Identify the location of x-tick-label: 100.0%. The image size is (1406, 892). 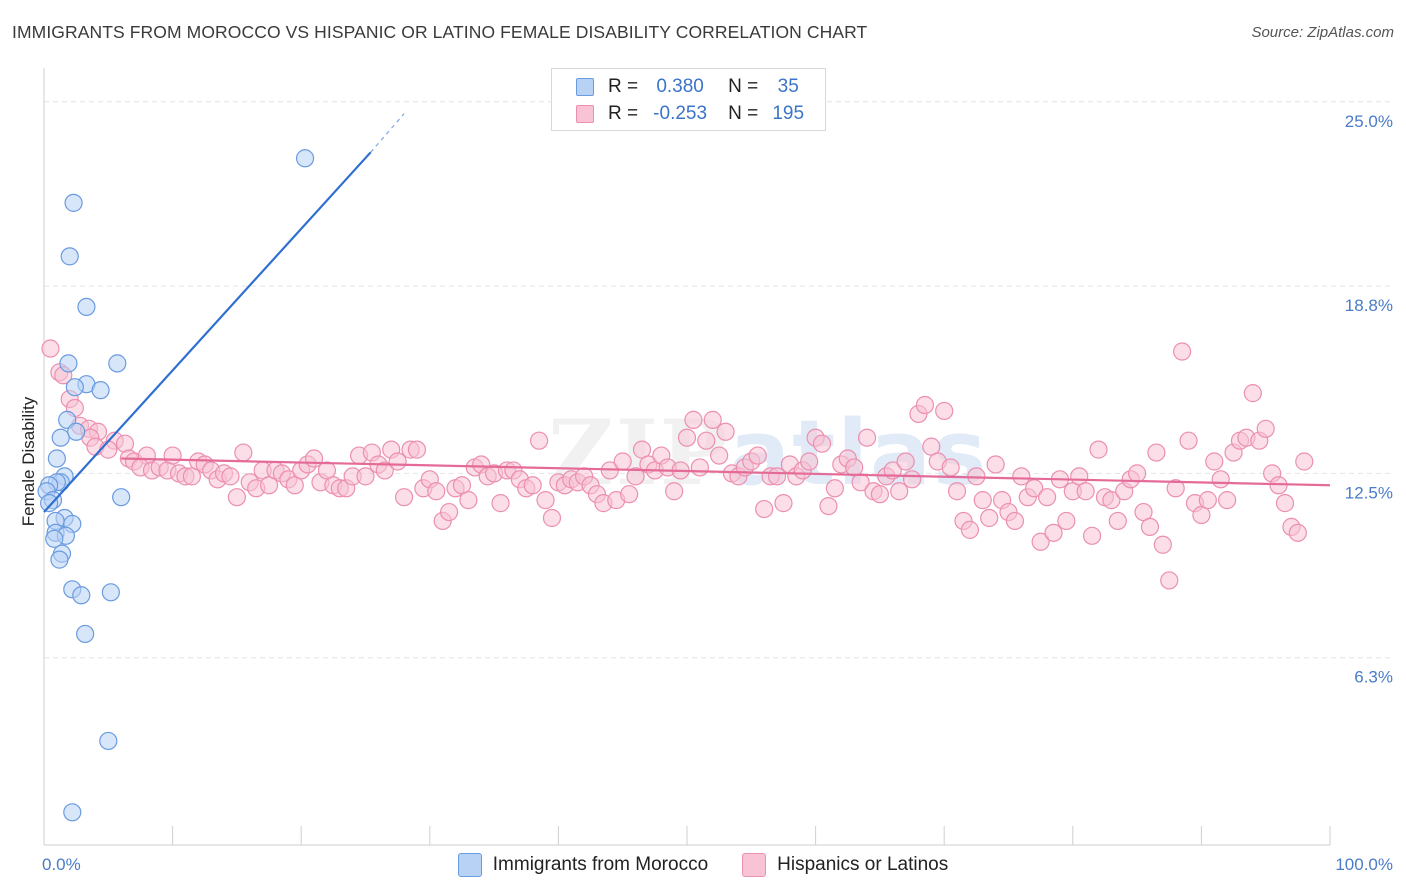
(1364, 864).